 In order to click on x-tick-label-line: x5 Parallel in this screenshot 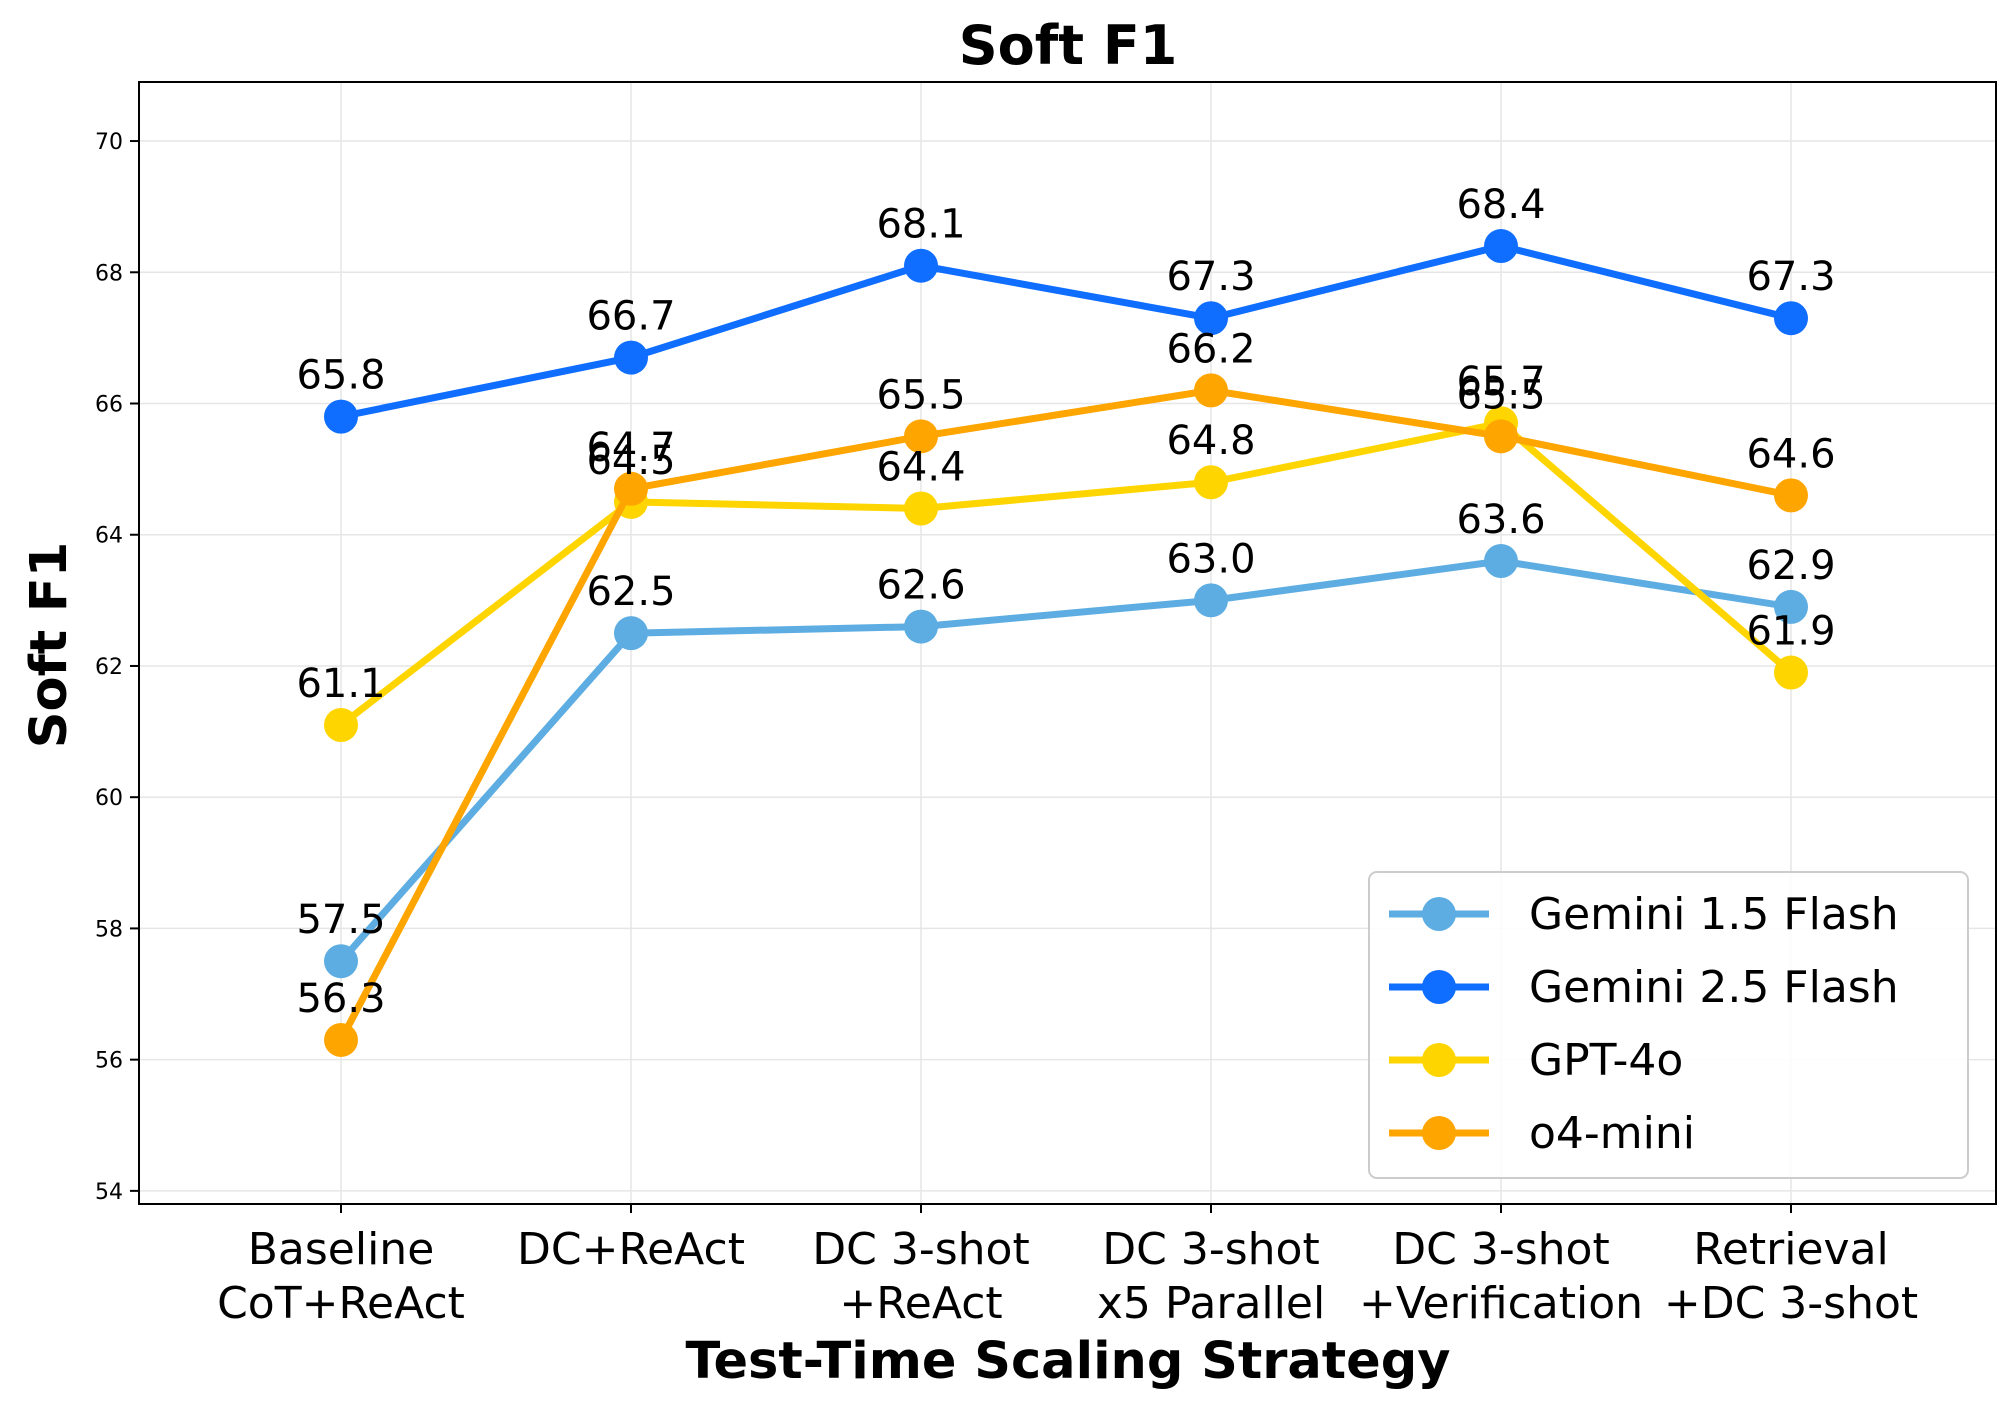, I will do `click(1211, 1303)`.